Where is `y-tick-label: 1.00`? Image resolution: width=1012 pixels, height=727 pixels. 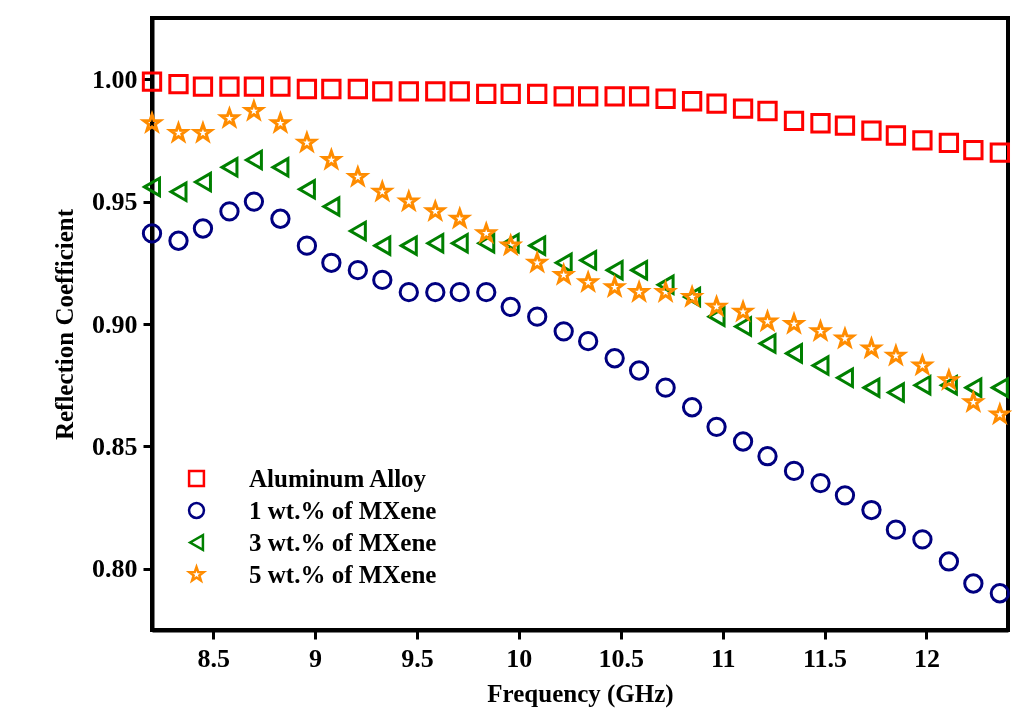 y-tick-label: 1.00 is located at coordinates (115, 79).